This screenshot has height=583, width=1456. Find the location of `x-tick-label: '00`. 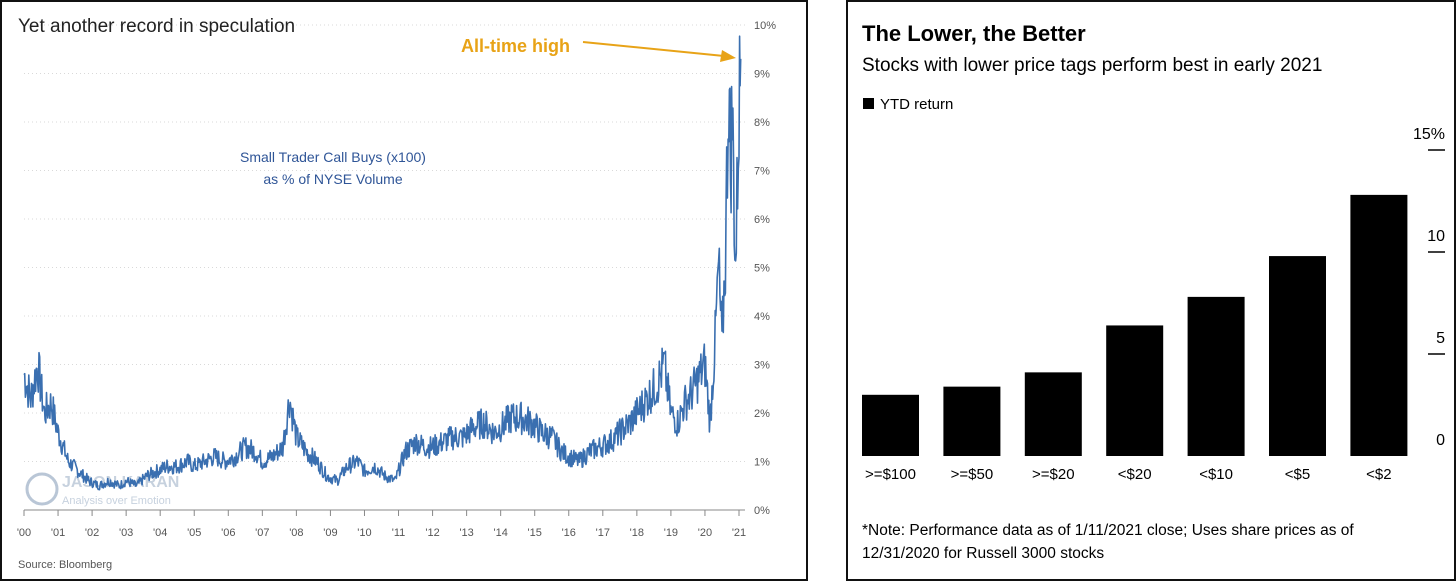

x-tick-label: '00 is located at coordinates (24, 533).